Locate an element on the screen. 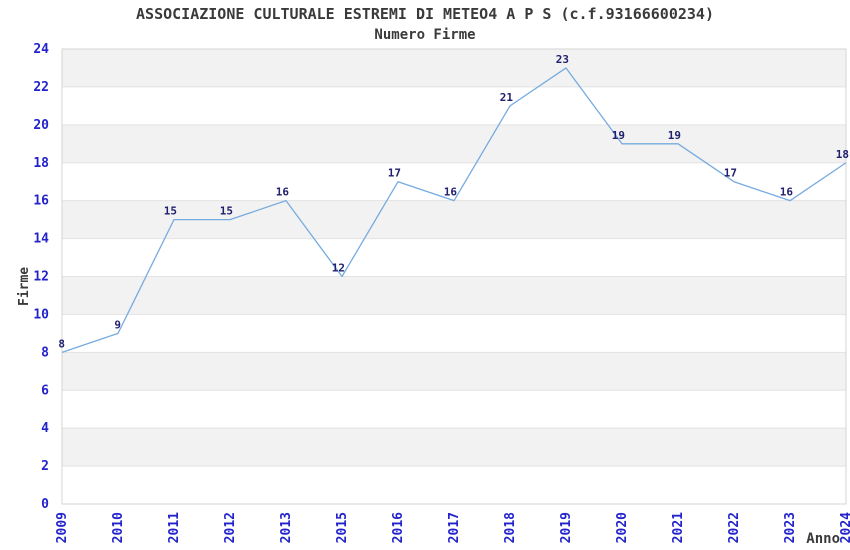 This screenshot has height=550, width=850. y-tick-label: 14 is located at coordinates (41, 239).